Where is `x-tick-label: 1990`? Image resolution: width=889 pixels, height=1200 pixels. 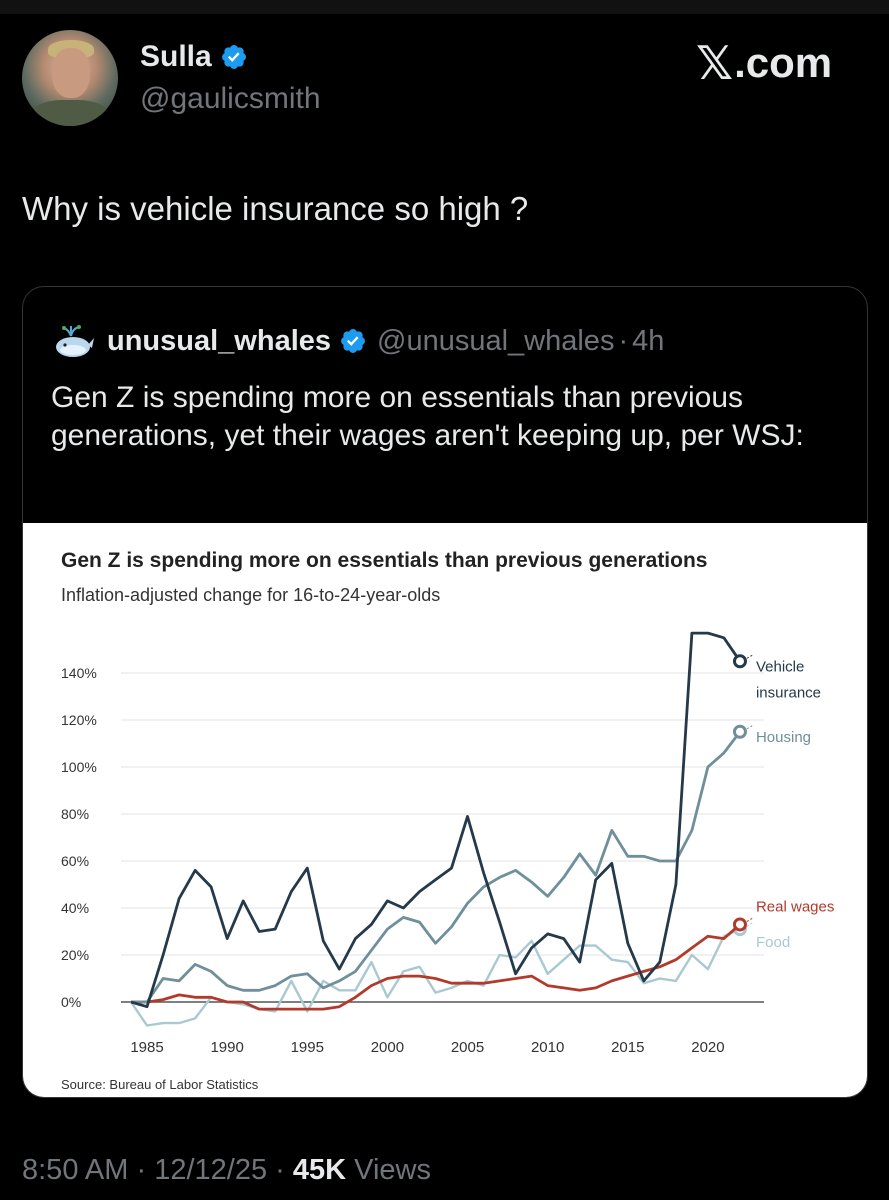 x-tick-label: 1990 is located at coordinates (226, 1047).